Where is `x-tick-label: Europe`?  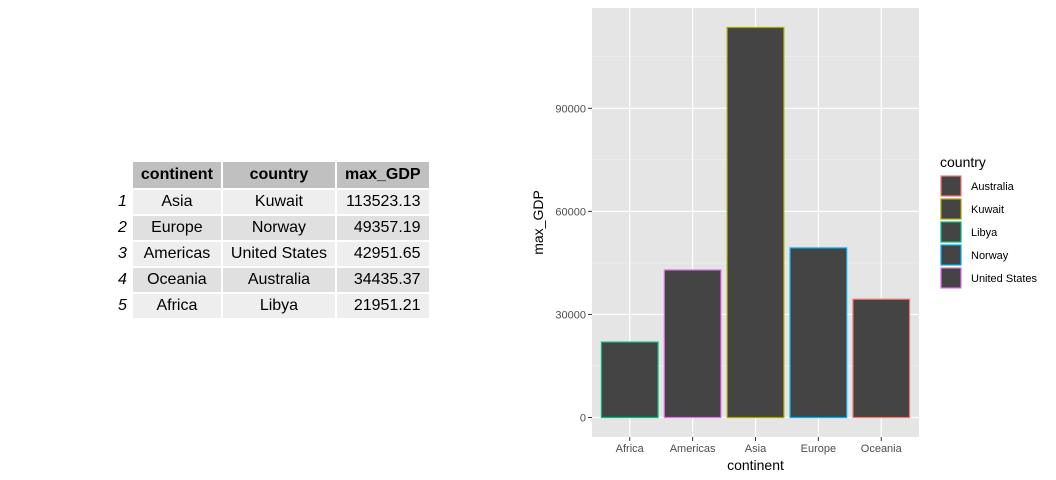 x-tick-label: Europe is located at coordinates (818, 449).